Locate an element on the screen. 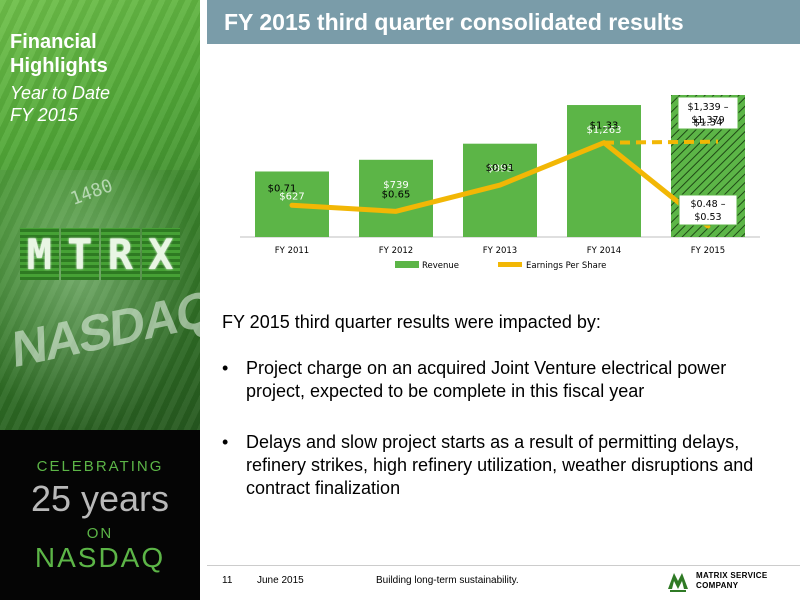 The width and height of the screenshot is (800, 600). logo-letter: X is located at coordinates (160, 254).